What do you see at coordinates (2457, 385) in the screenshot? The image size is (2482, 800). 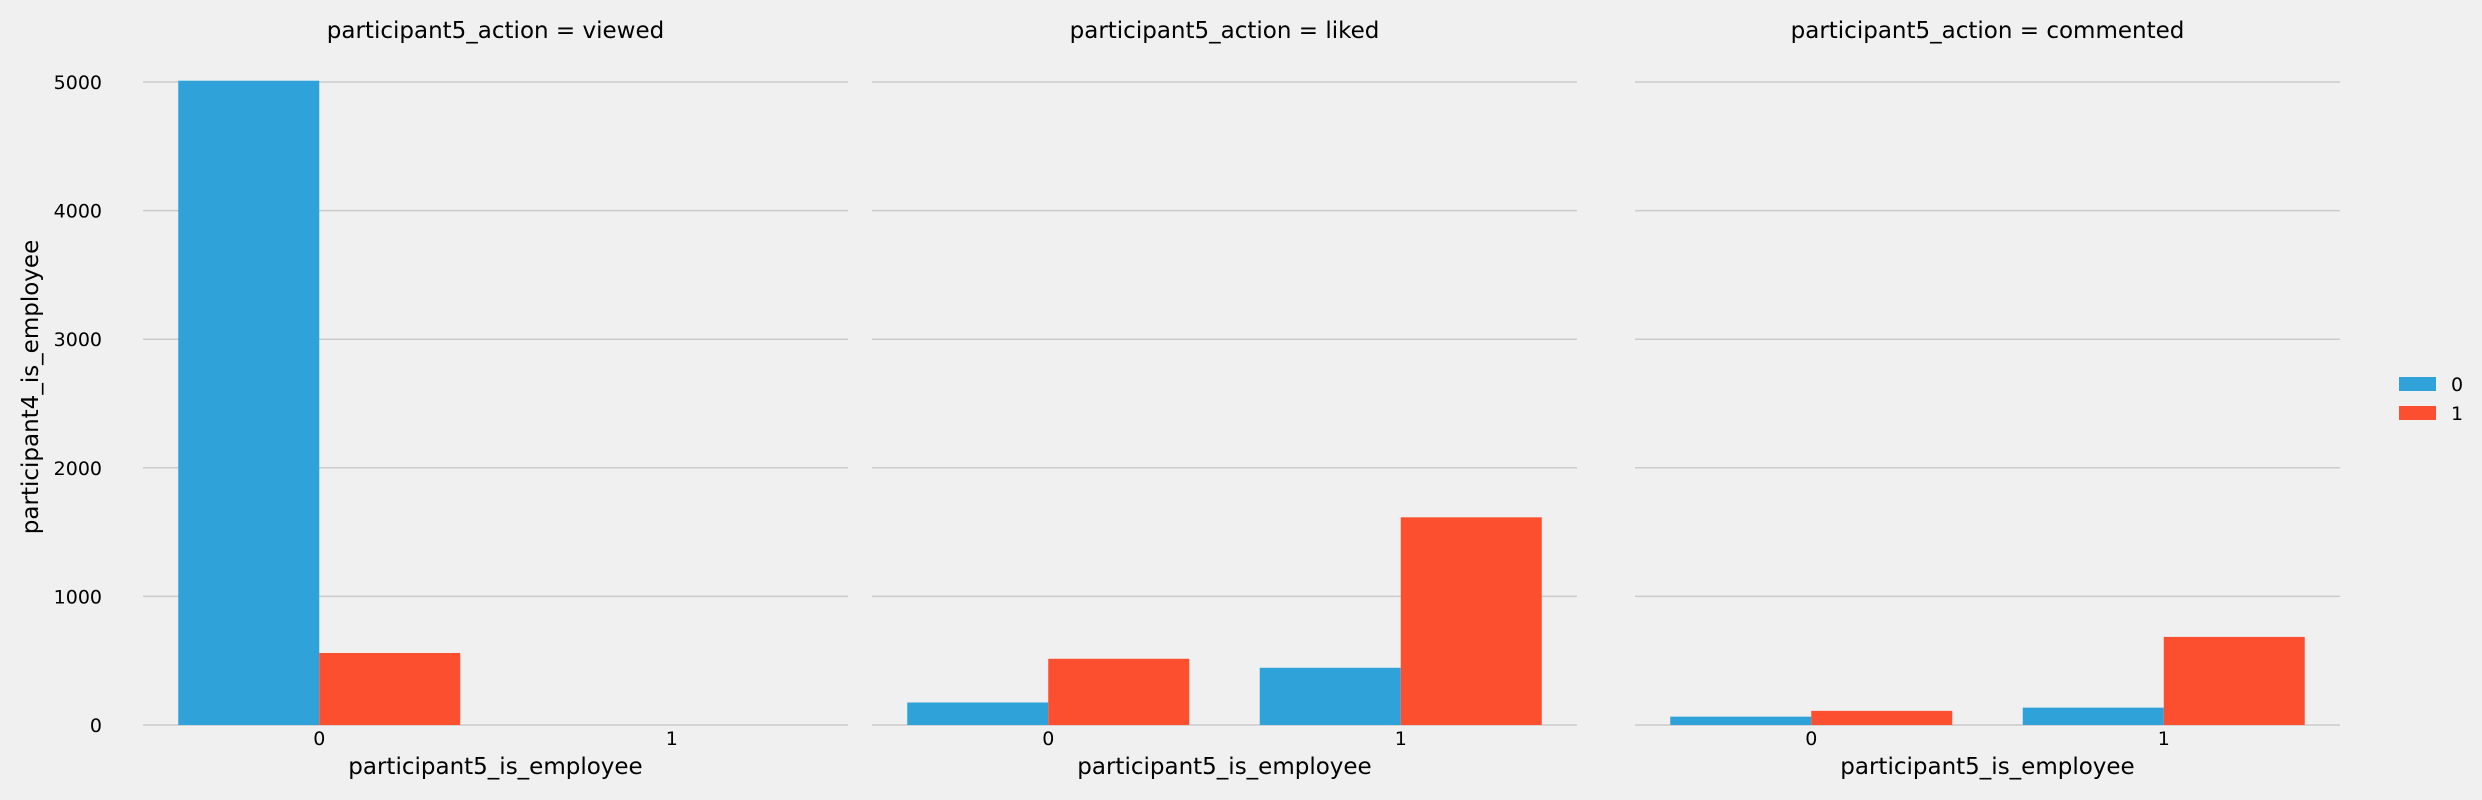 I see `legend-label: 0` at bounding box center [2457, 385].